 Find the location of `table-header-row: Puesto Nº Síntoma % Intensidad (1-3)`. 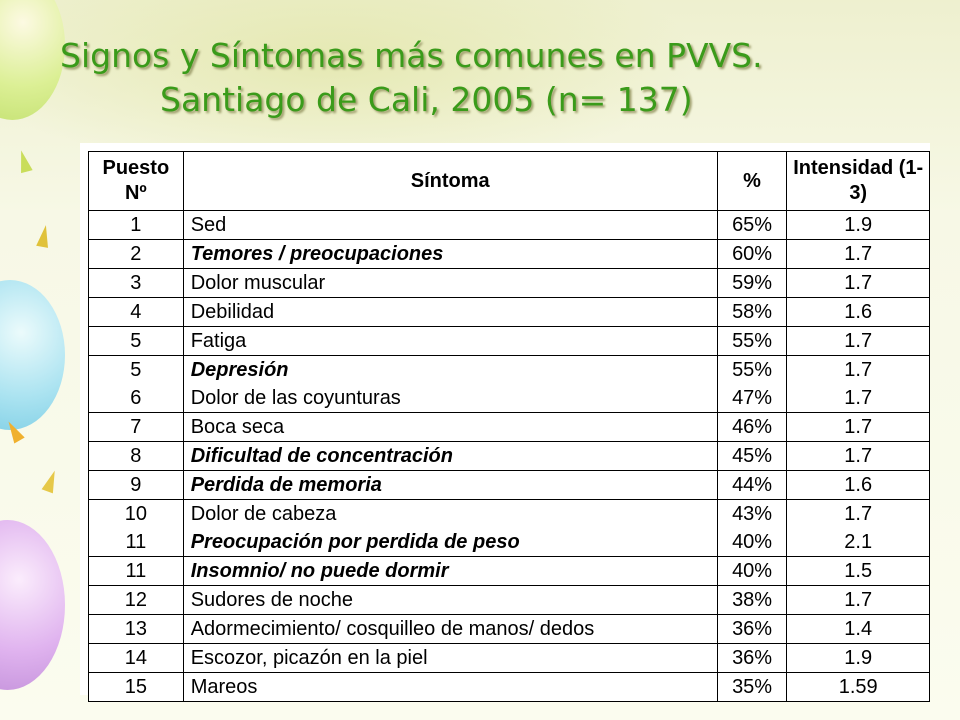

table-header-row: Puesto Nº Síntoma % Intensidad (1-3) is located at coordinates (509, 181).